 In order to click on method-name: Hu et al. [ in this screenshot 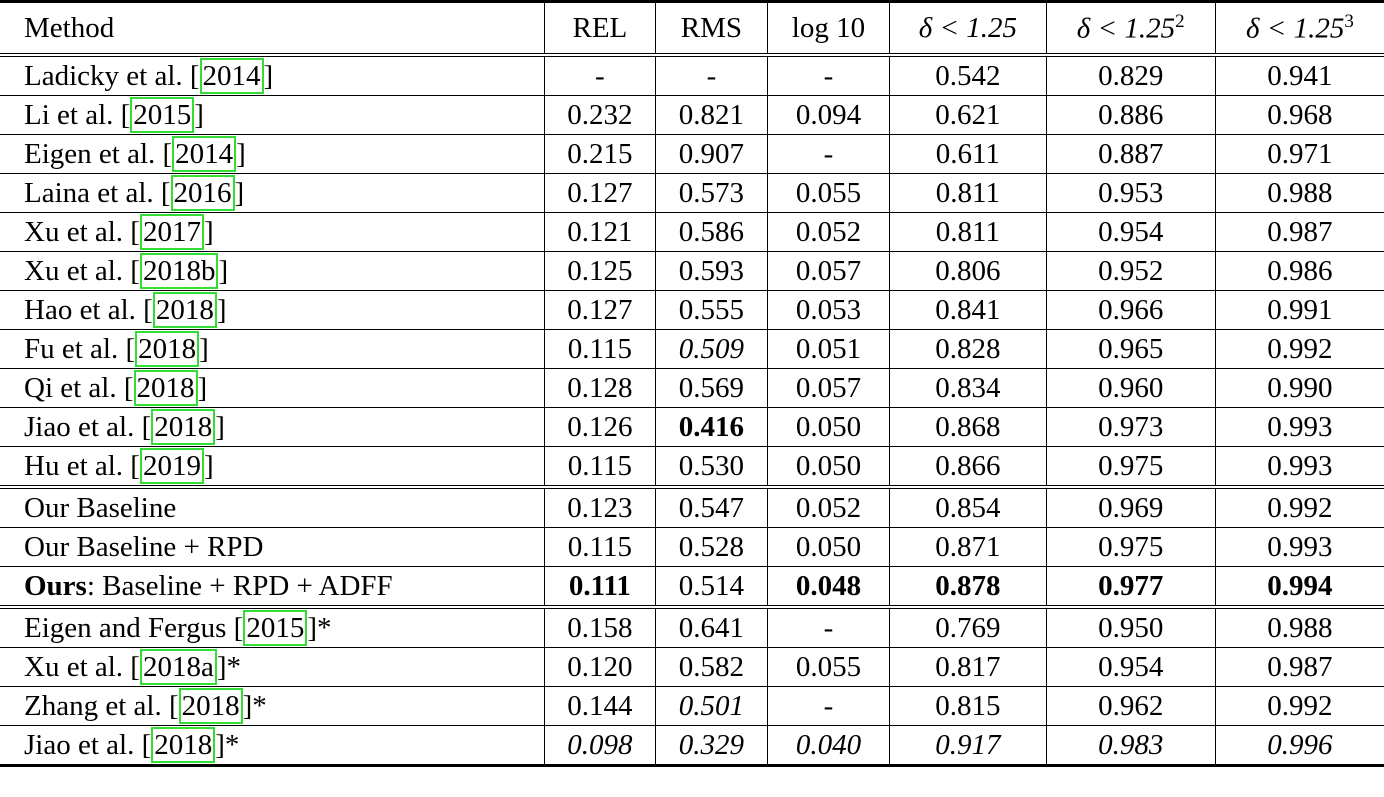, I will do `click(82, 465)`.